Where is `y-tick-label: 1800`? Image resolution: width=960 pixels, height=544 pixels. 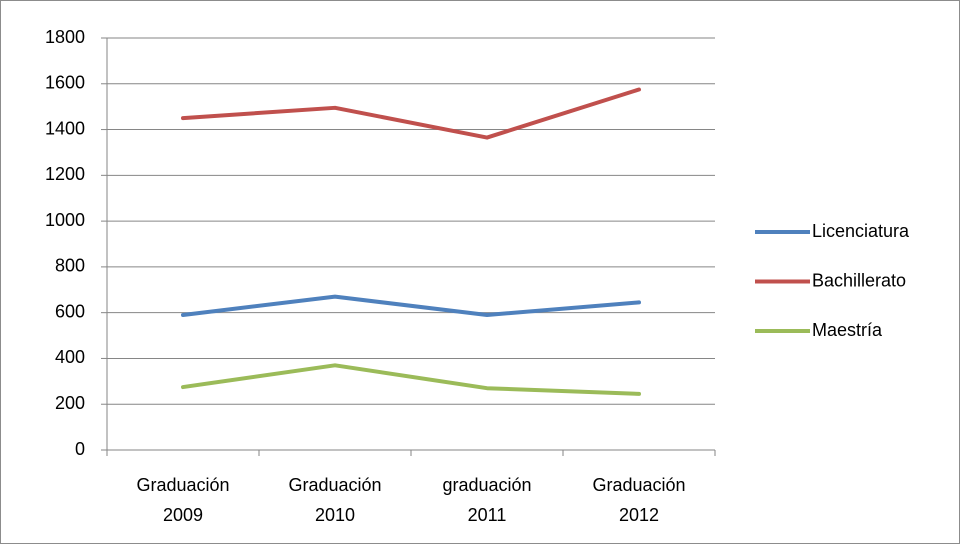 y-tick-label: 1800 is located at coordinates (65, 37).